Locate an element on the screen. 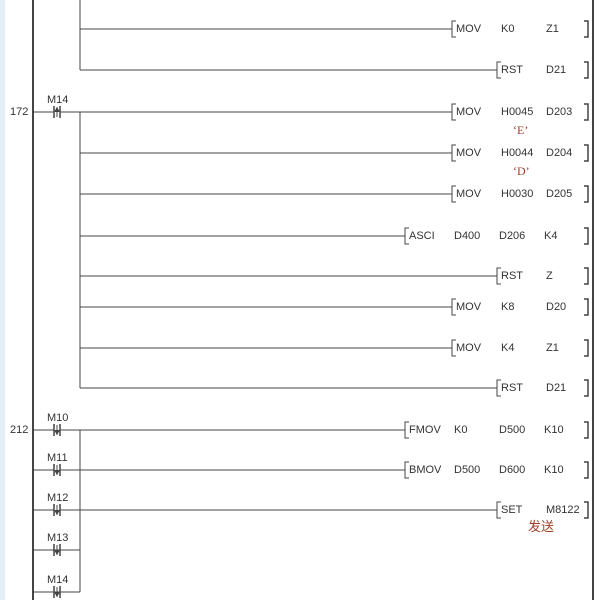 This screenshot has width=600, height=600. instruction-operand: D203 is located at coordinates (559, 112).